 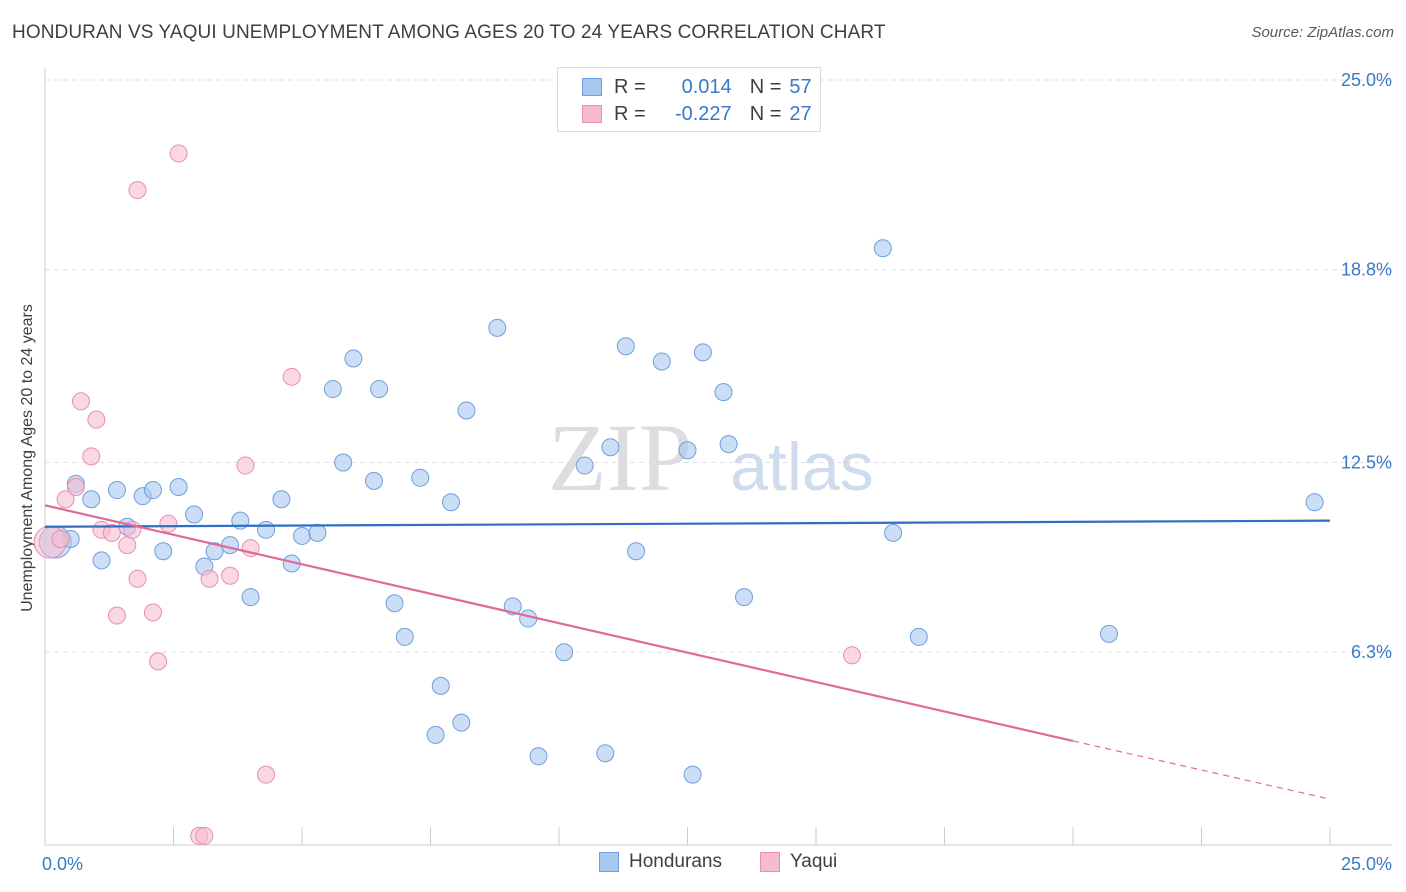 I want to click on legend-item-hondurans: Hondurans, so click(x=660, y=862).